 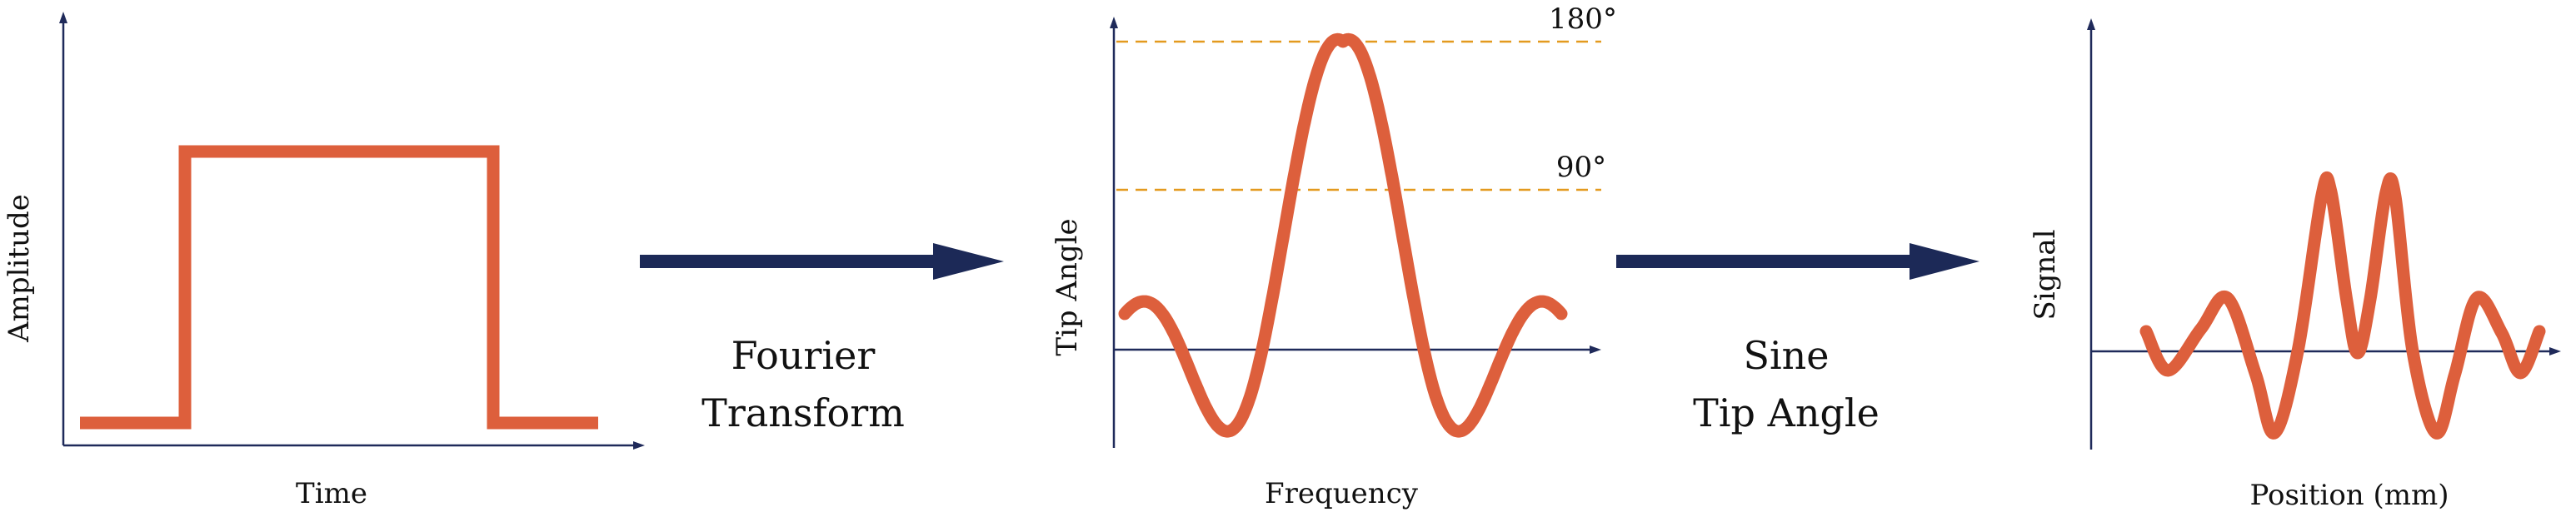 I want to click on fourier-transform-arrow: Fourier Transform, so click(x=822, y=339).